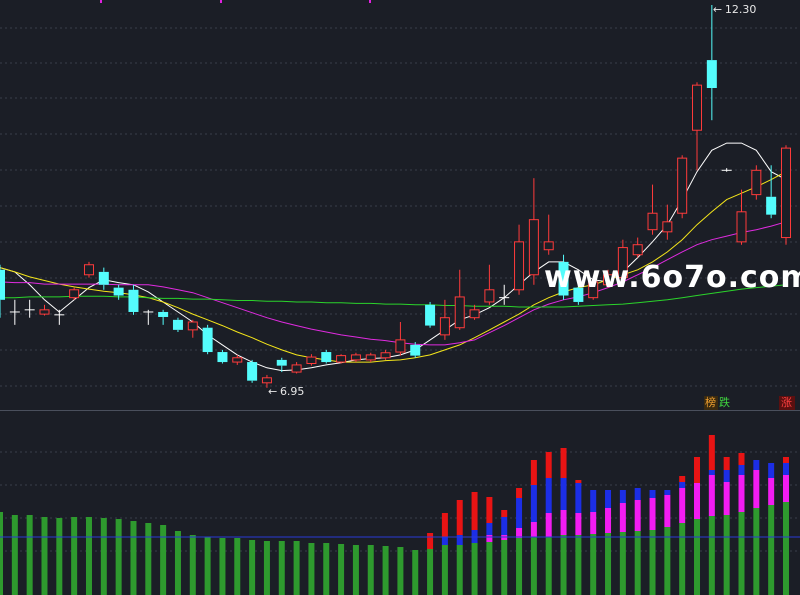  I want to click on watermark: www.6o7o.com, so click(672, 277).